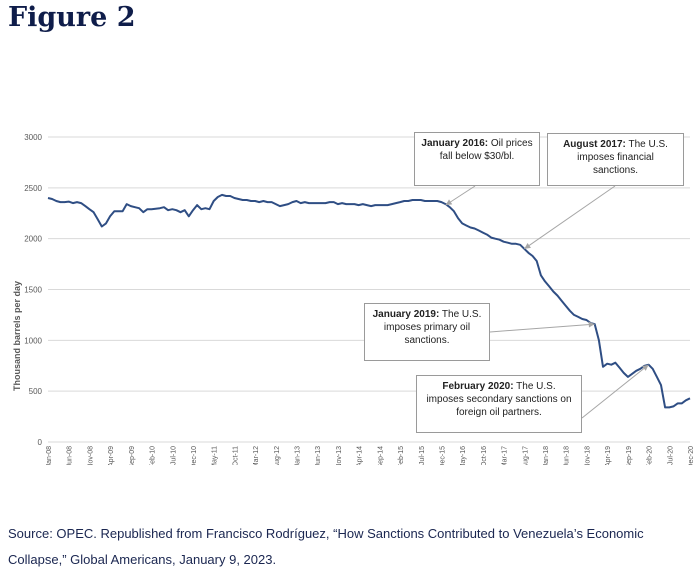 The height and width of the screenshot is (573, 700). Describe the element at coordinates (194, 455) in the screenshot. I see `x-tick-label: Dec-10` at that location.